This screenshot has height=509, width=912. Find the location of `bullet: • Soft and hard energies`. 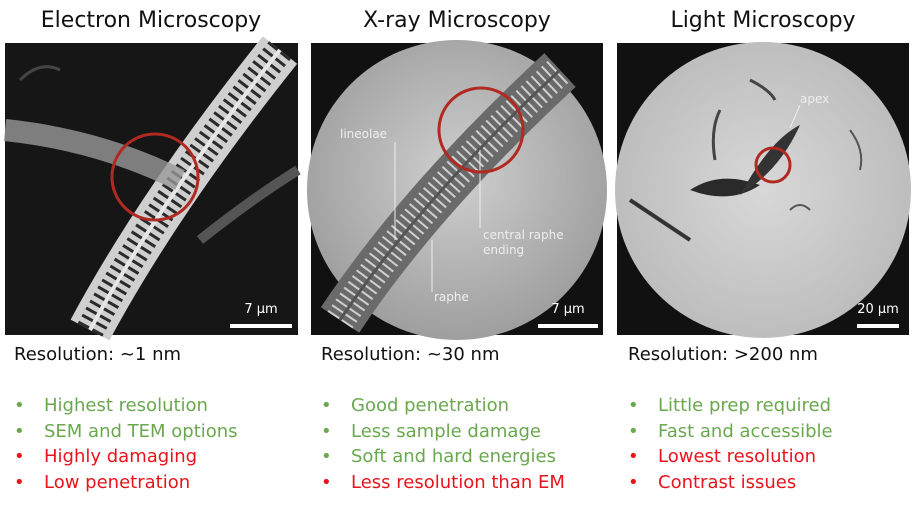

bullet: • Soft and hard energies is located at coordinates (466, 458).